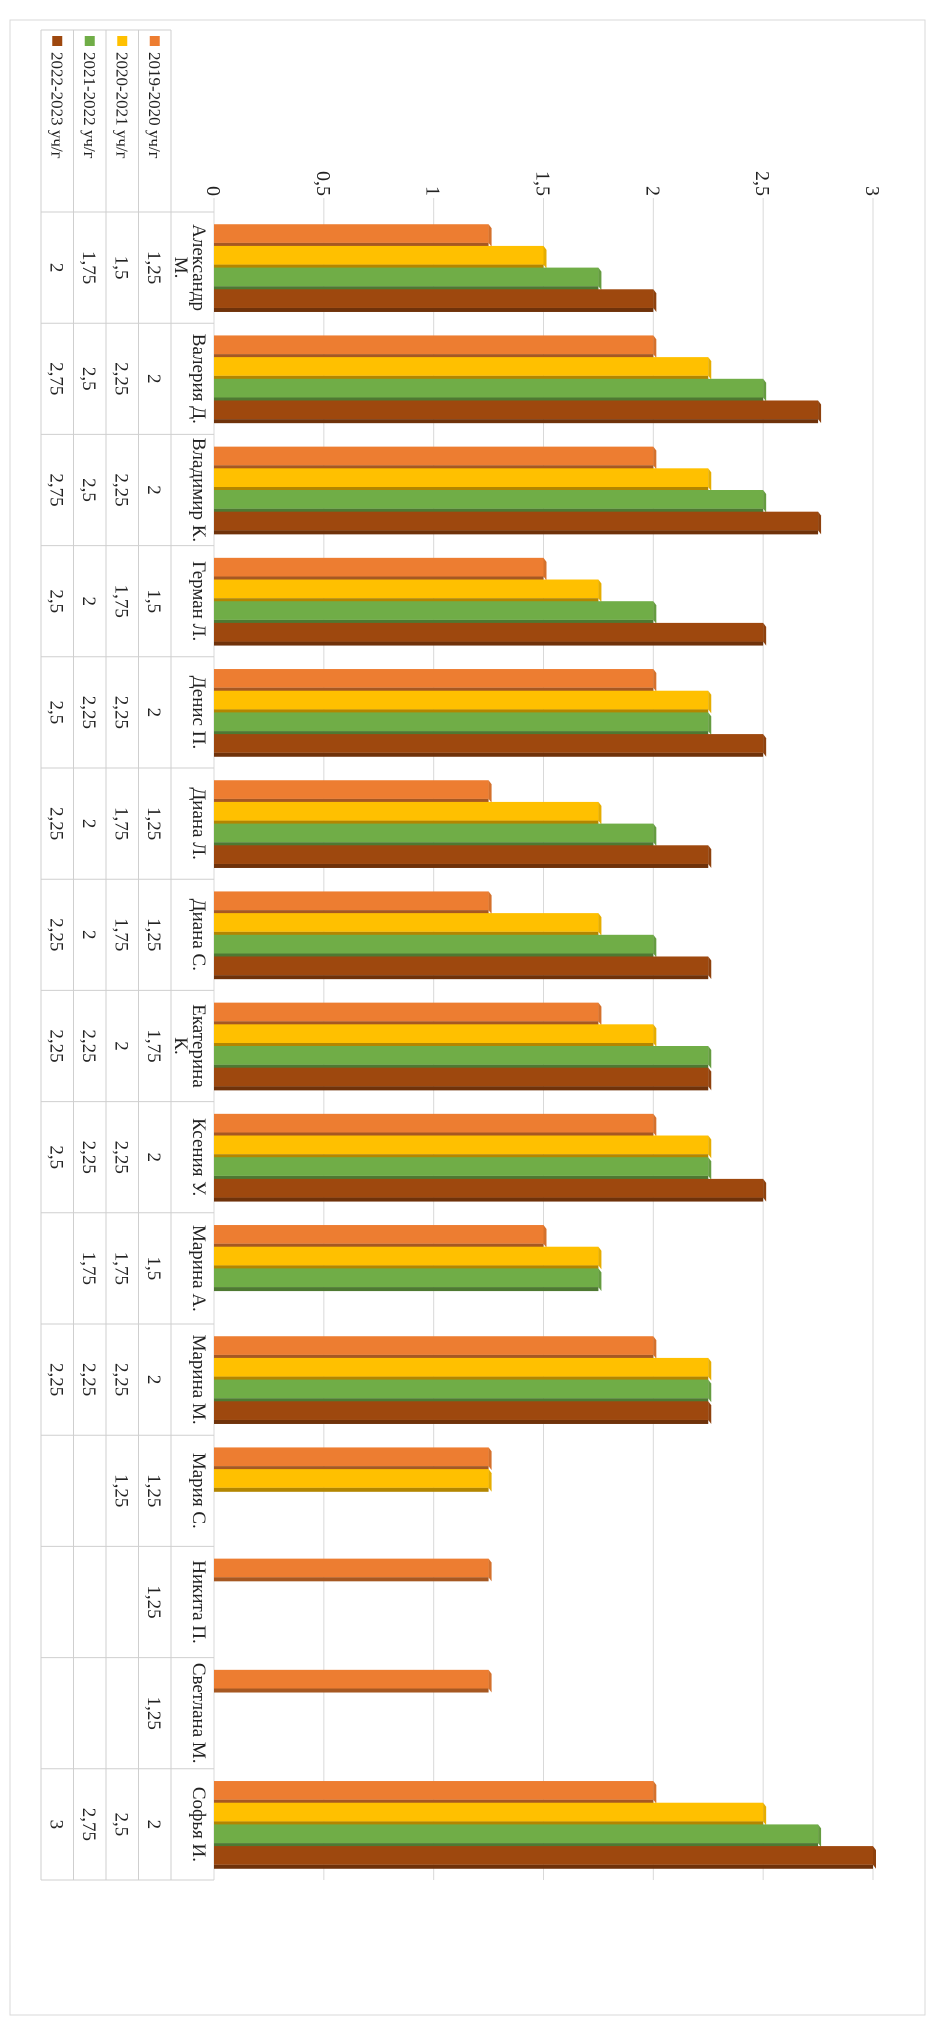 The width and height of the screenshot is (931, 2024). What do you see at coordinates (89, 105) in the screenshot?
I see `legend-label: 2021-2022 уч/г` at bounding box center [89, 105].